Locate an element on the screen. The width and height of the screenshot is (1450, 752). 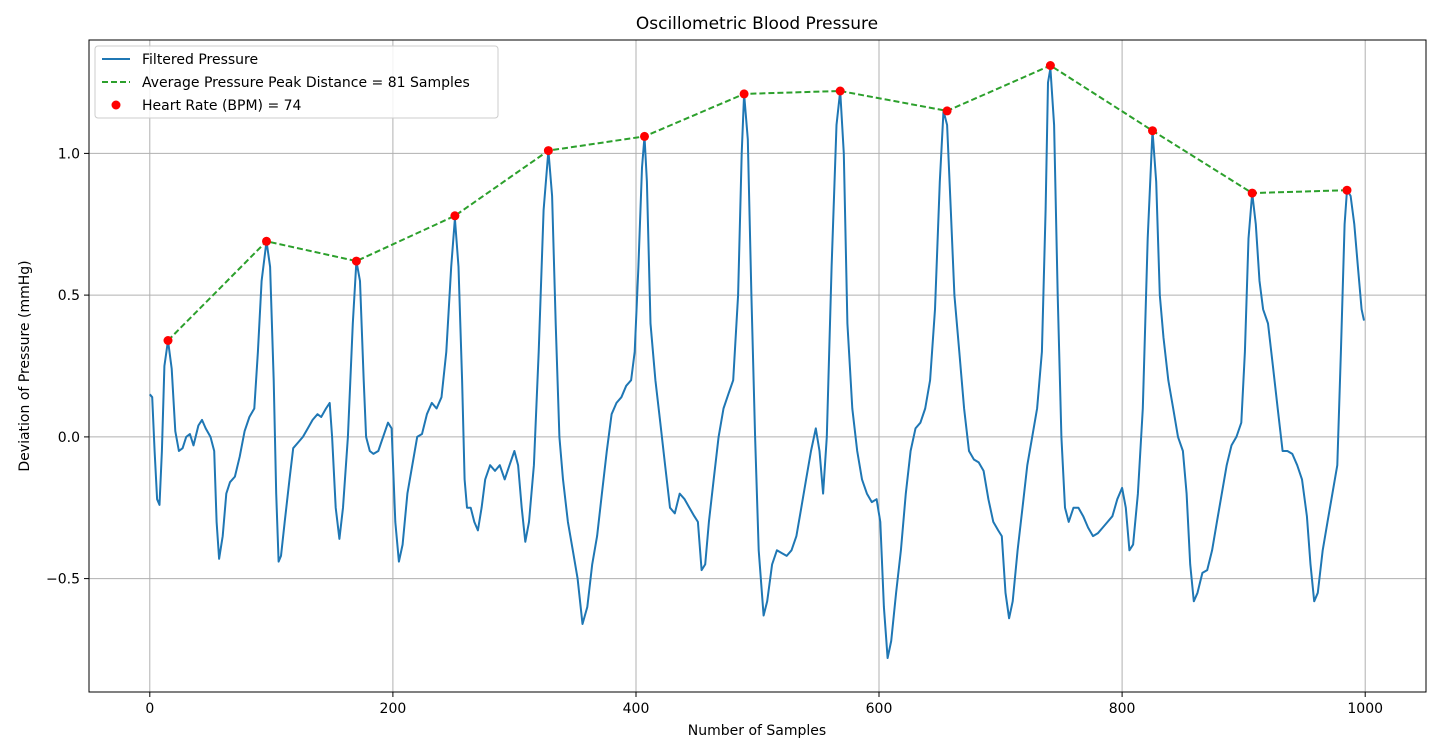
x-tick-label: 600 is located at coordinates (879, 709).